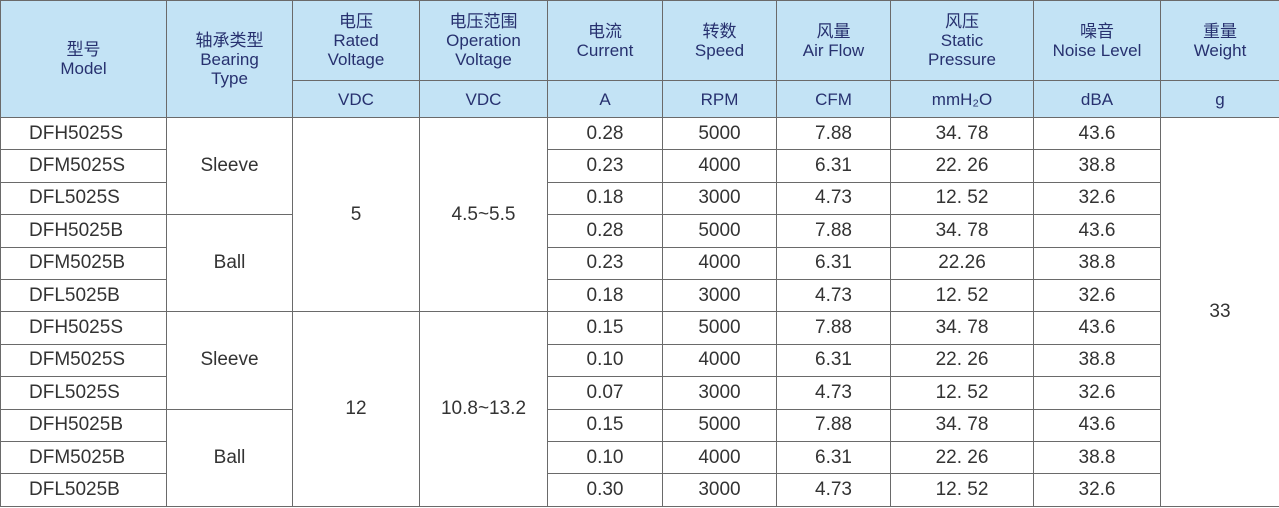 This screenshot has height=508, width=1279. I want to click on header-line: Noise Level, so click(1097, 50).